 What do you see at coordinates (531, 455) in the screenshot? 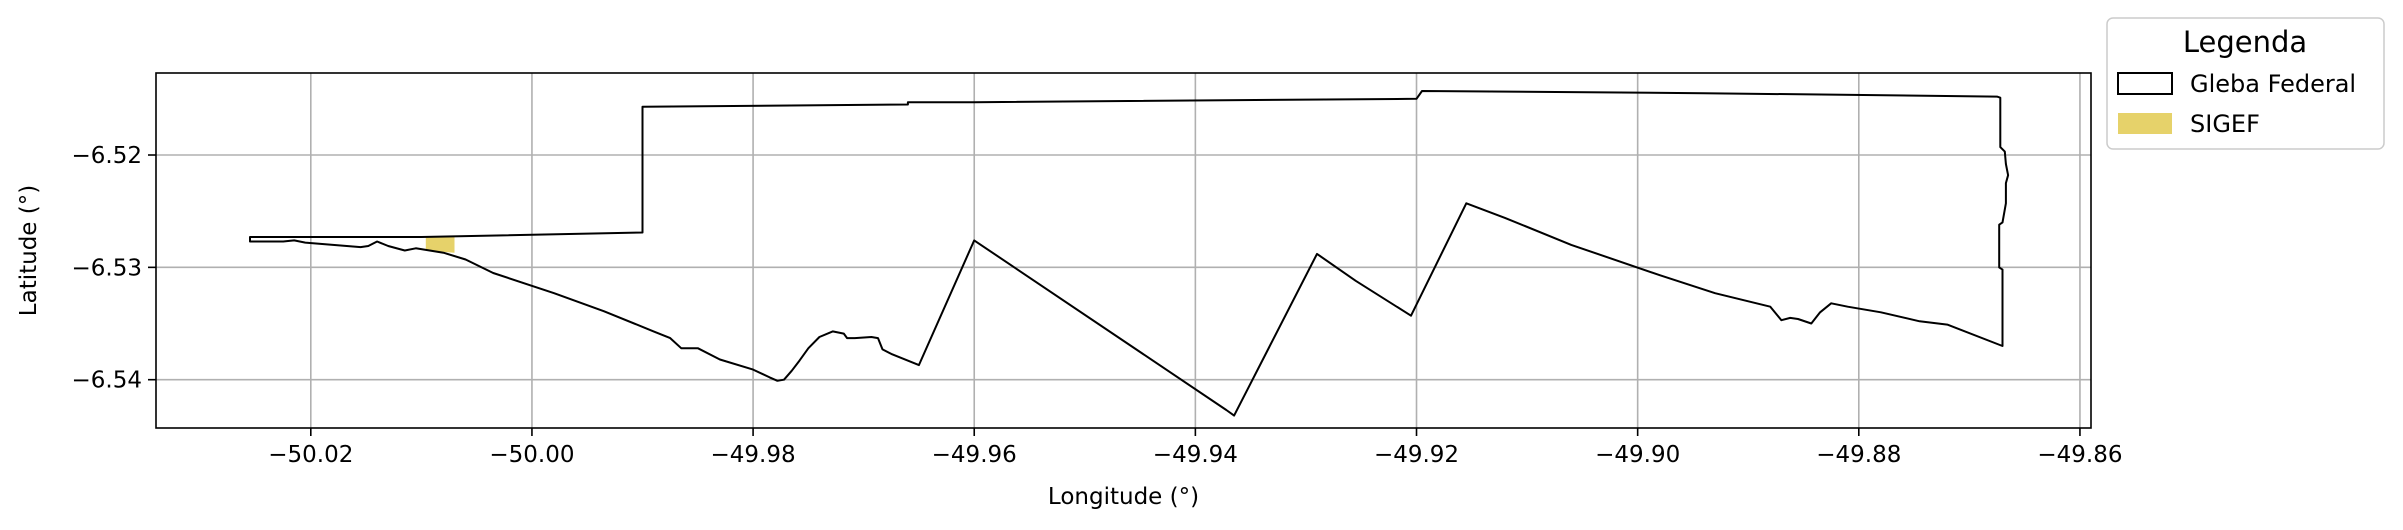
I see `x-tick-label: −50.00` at bounding box center [531, 455].